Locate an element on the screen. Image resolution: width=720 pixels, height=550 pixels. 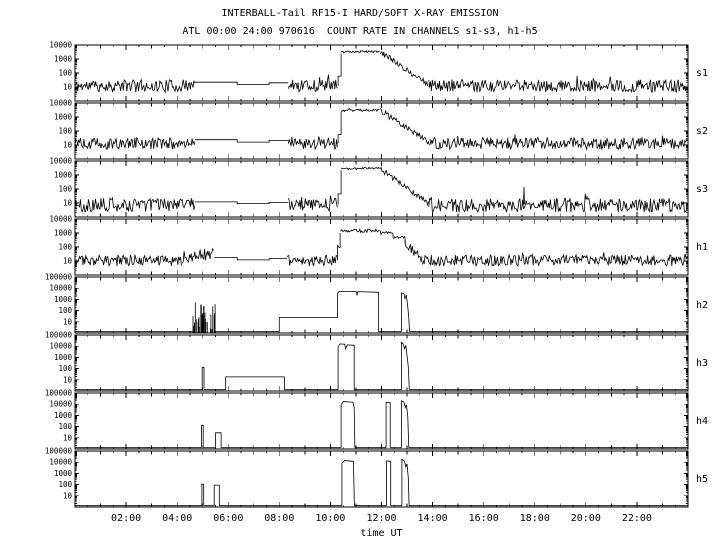
channel-label-h1: h1 is located at coordinates (702, 247).